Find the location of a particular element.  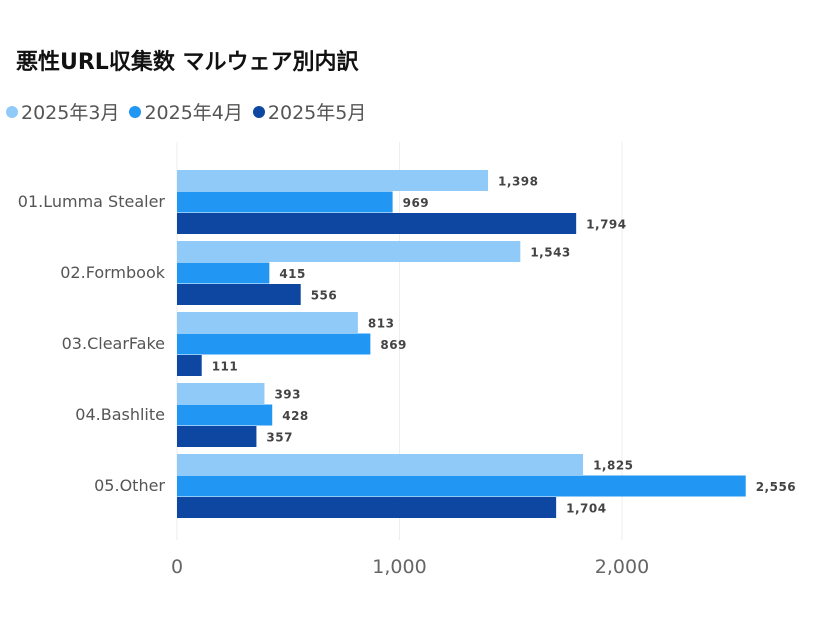

category-label: 02.Formbook is located at coordinates (112, 272).